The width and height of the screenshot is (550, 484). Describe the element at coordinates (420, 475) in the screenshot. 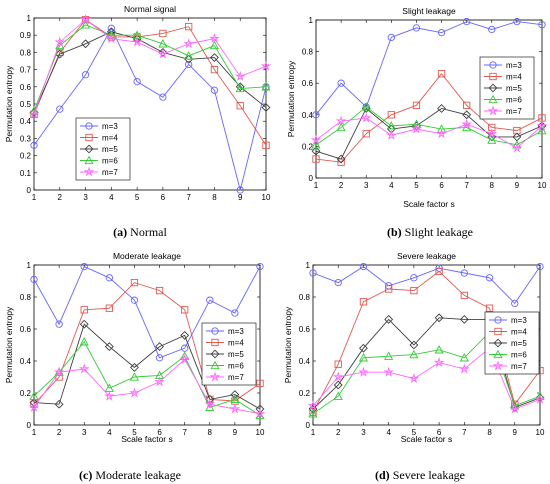

I see `caption-d: (d) Severe leakage` at that location.